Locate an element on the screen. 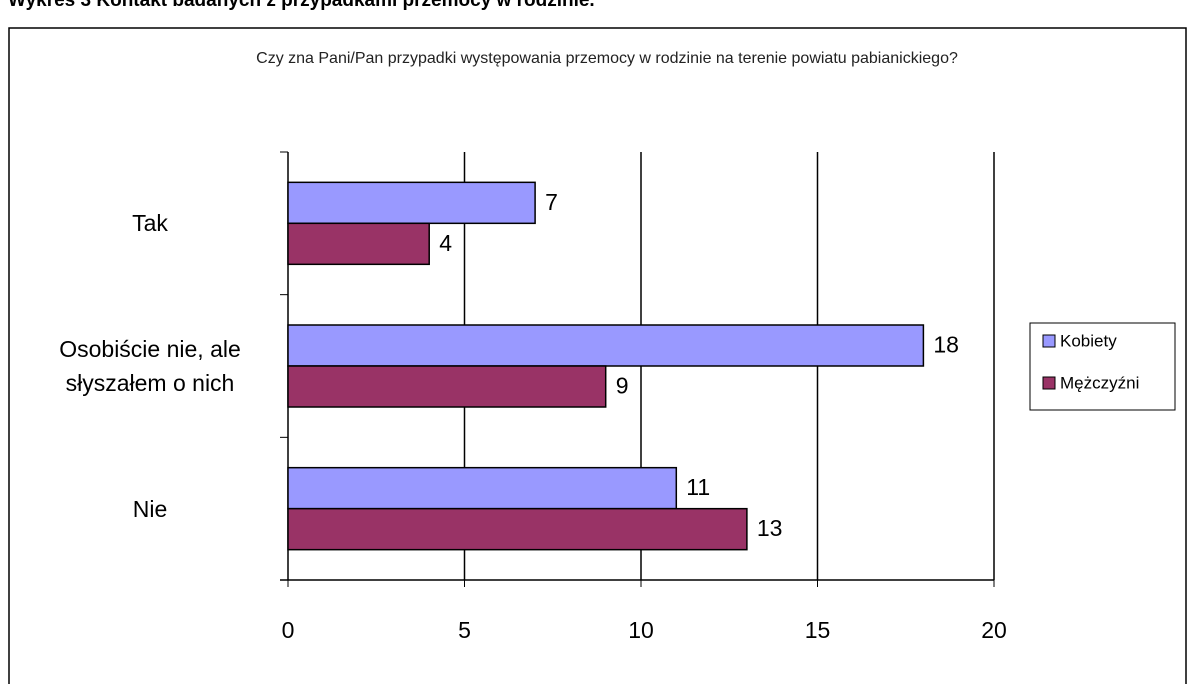 This screenshot has height=684, width=1189. x-tick-label: 5 is located at coordinates (464, 630).